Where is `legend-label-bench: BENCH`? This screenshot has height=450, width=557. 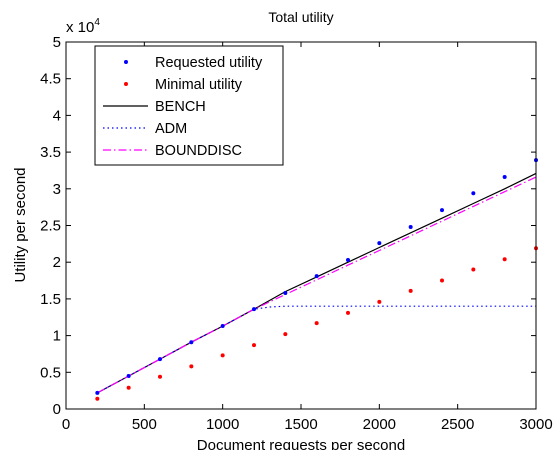
legend-label-bench: BENCH is located at coordinates (180, 107).